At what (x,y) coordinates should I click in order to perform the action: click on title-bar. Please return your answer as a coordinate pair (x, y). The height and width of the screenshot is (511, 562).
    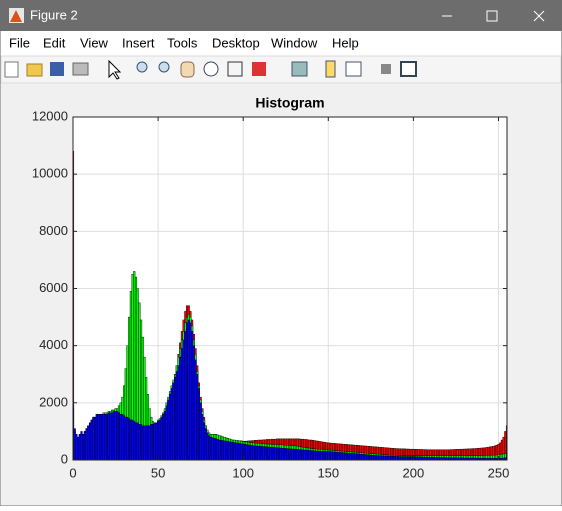
    Looking at the image, I should click on (281, 15).